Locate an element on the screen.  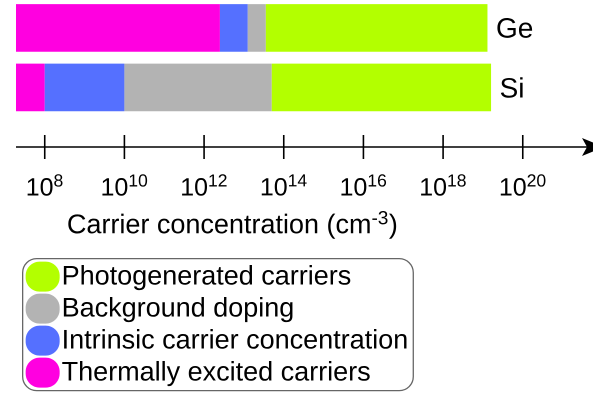
x-tick-label: 10$^{14}$ is located at coordinates (284, 185).